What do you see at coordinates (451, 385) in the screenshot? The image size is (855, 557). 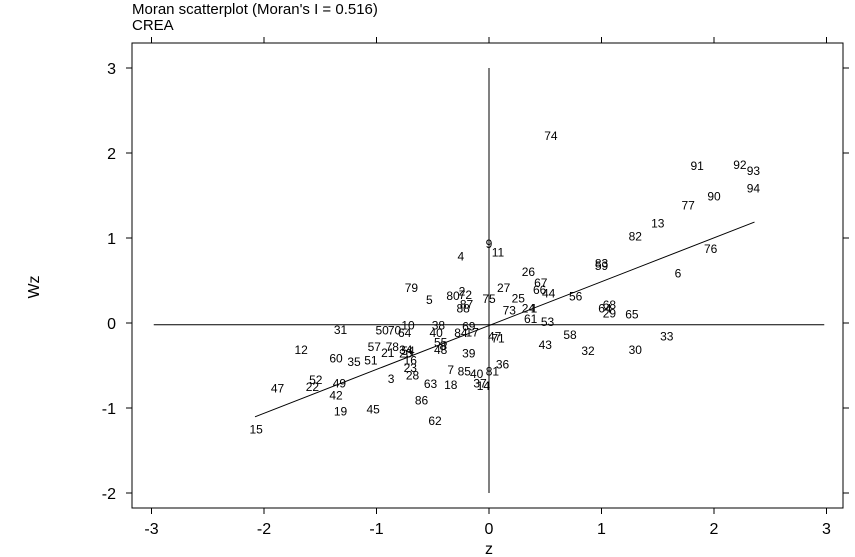 I see `point-label: 18` at bounding box center [451, 385].